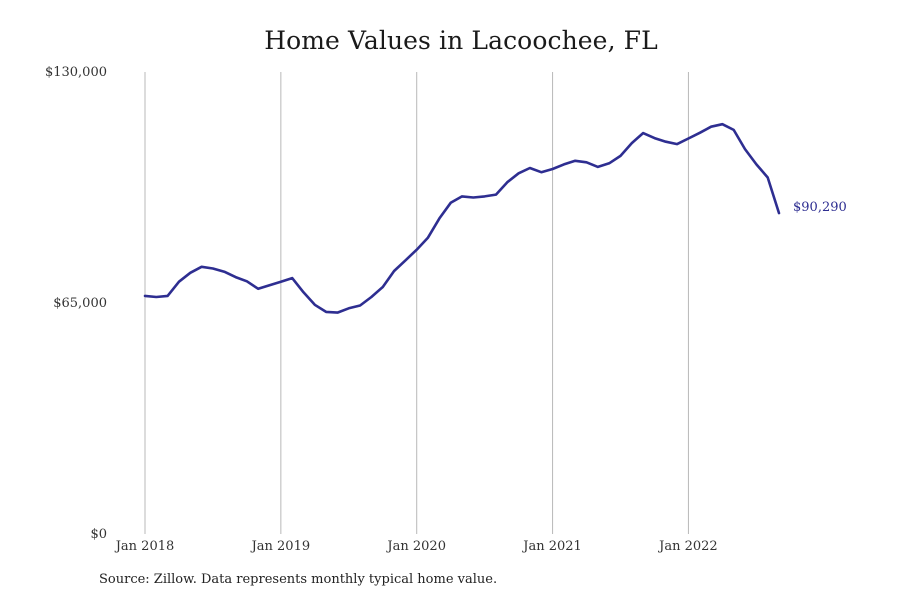  I want to click on y-tick-label: $65,000, so click(80, 303).